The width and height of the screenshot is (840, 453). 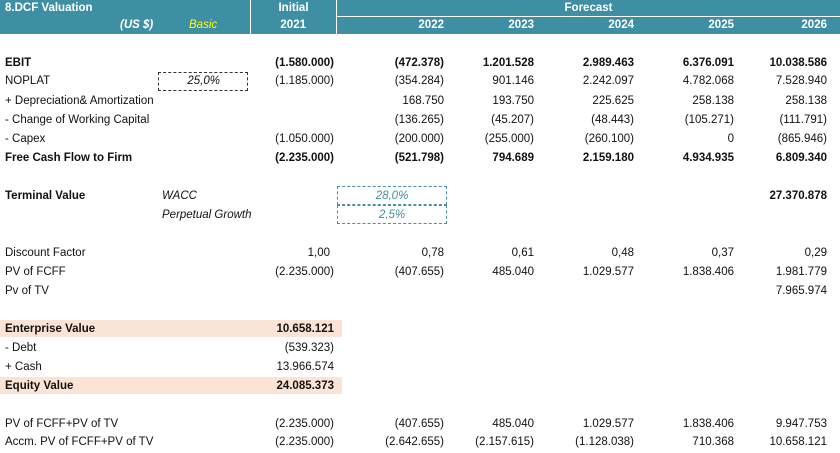 I want to click on sheet-title: 8.DCF Valuation, so click(x=49, y=8).